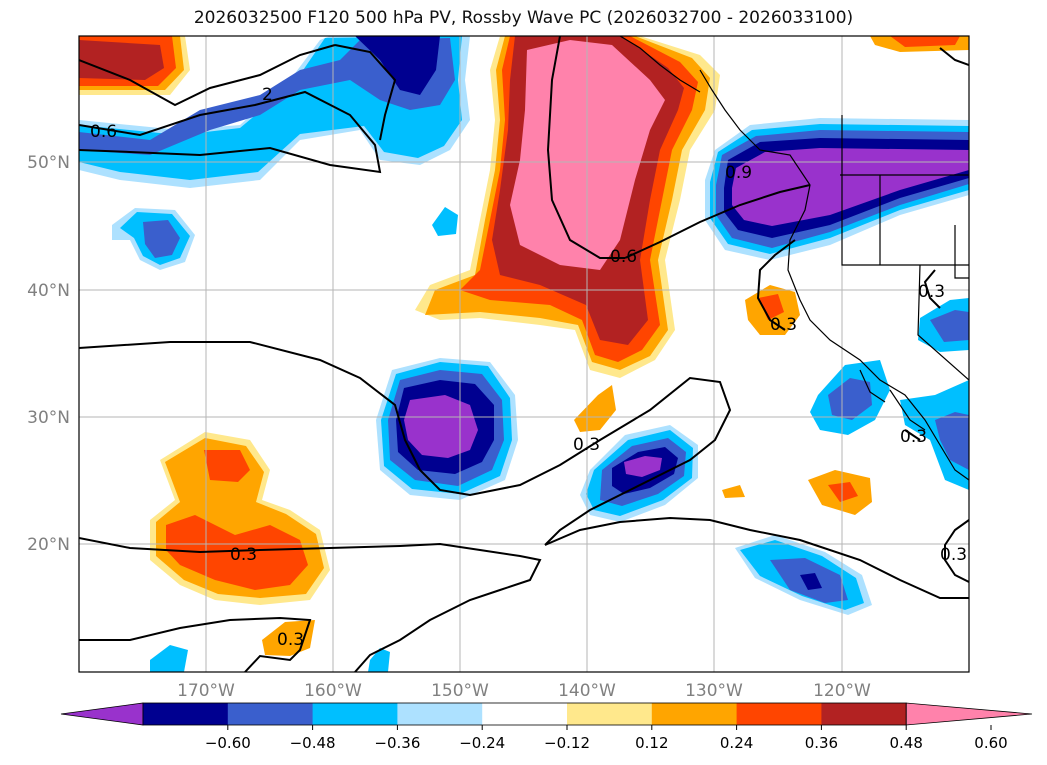  Describe the element at coordinates (714, 691) in the screenshot. I see `lon-label: 130°W` at that location.